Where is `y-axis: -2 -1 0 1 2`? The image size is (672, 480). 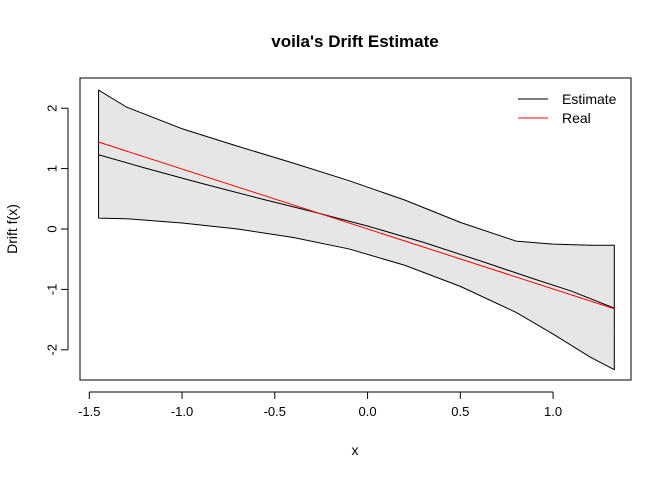
y-axis: -2 -1 0 1 2 is located at coordinates (57, 230).